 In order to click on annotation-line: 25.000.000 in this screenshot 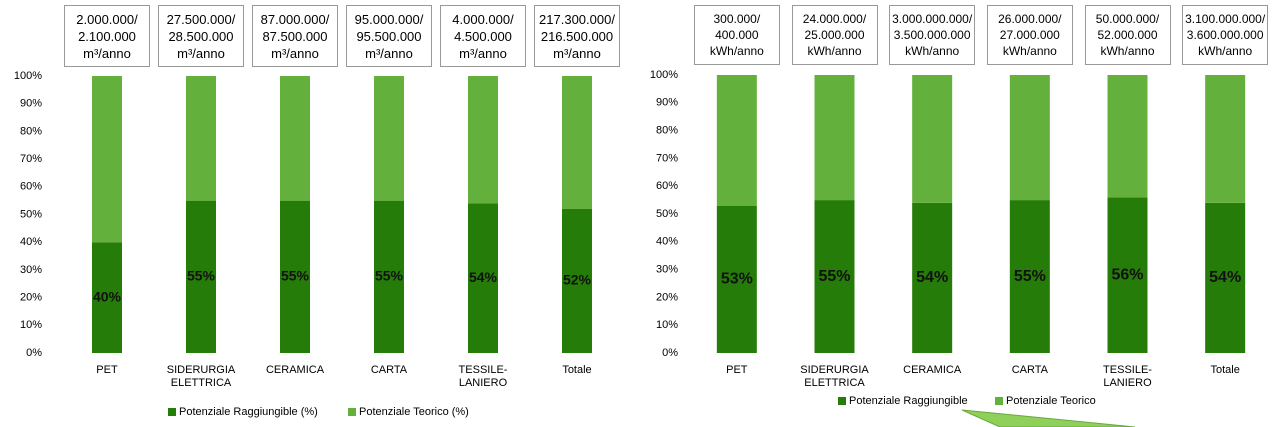, I will do `click(834, 35)`.